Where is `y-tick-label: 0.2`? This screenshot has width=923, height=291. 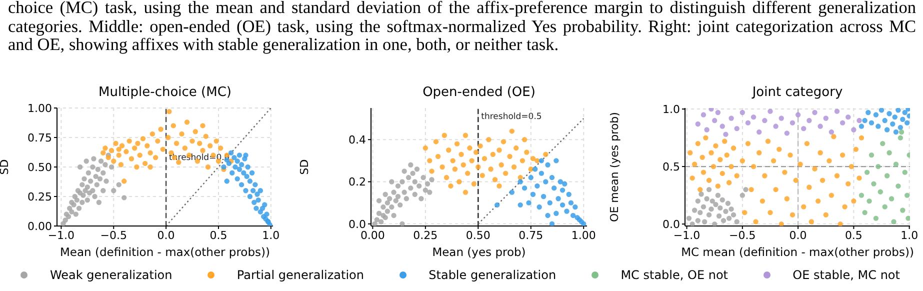 y-tick-label: 0.2 is located at coordinates (357, 182).